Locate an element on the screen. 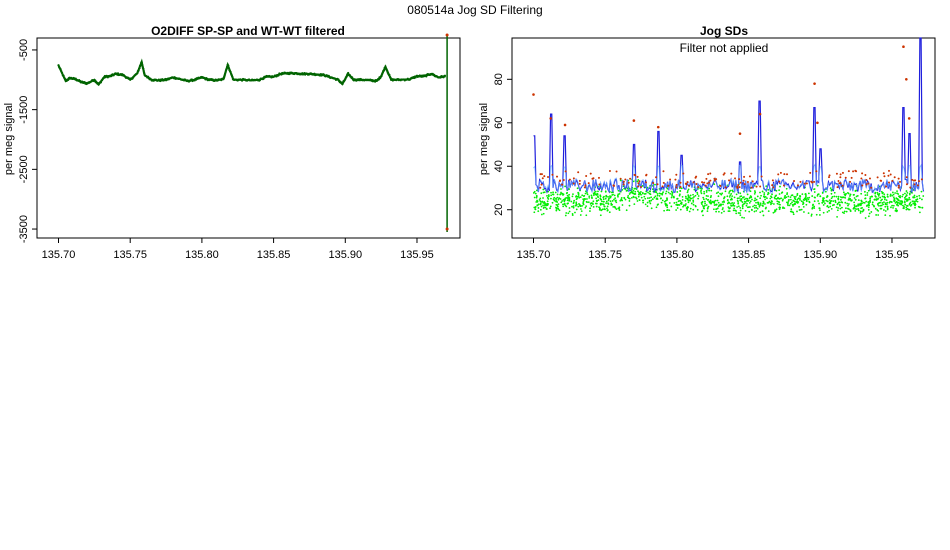 The image size is (950, 550). left-y-axis: -500 -1500 -2500 -3500 is located at coordinates (27, 141).